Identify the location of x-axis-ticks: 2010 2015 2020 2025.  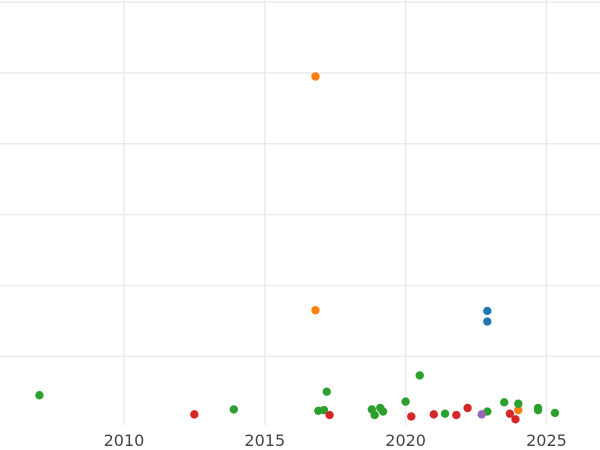
(335, 440).